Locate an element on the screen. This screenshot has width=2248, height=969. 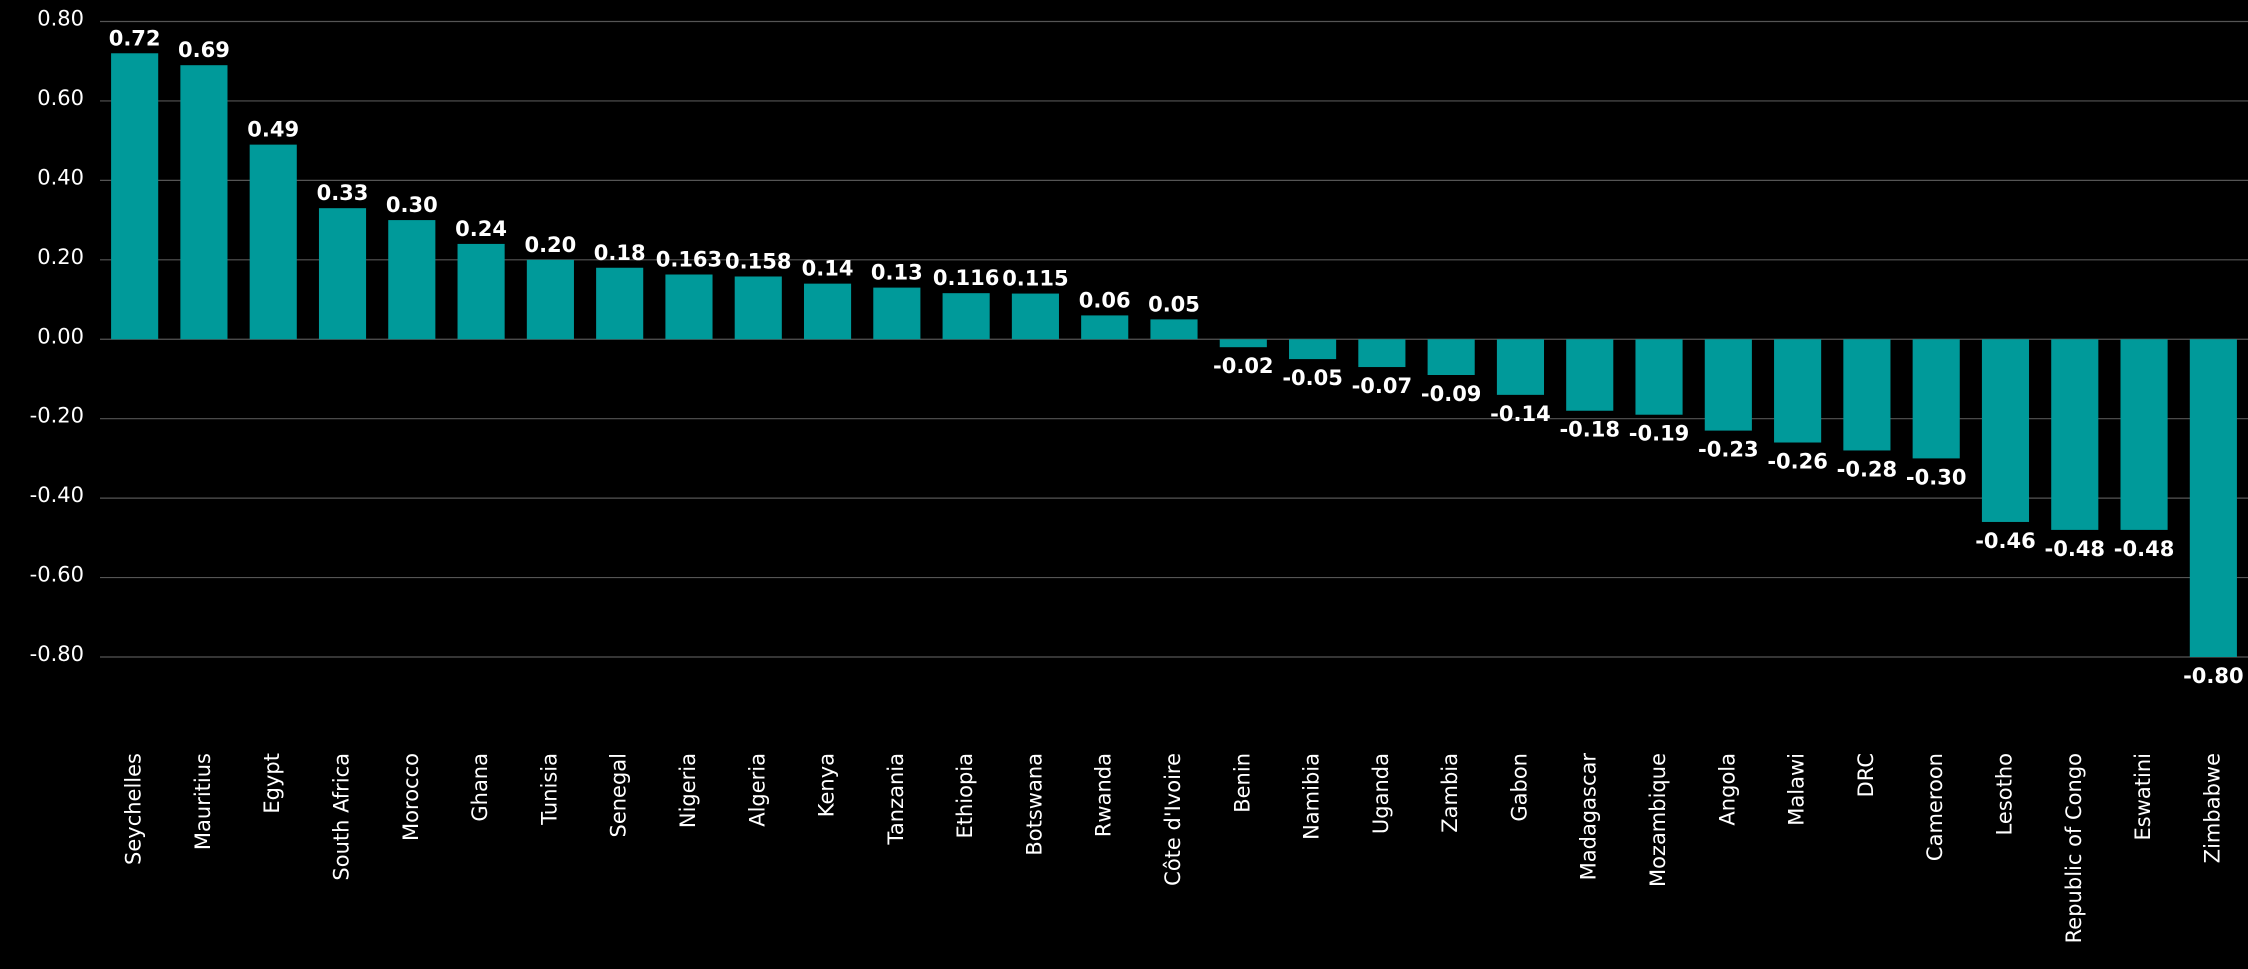
value-label: 0.06 is located at coordinates (1105, 300).